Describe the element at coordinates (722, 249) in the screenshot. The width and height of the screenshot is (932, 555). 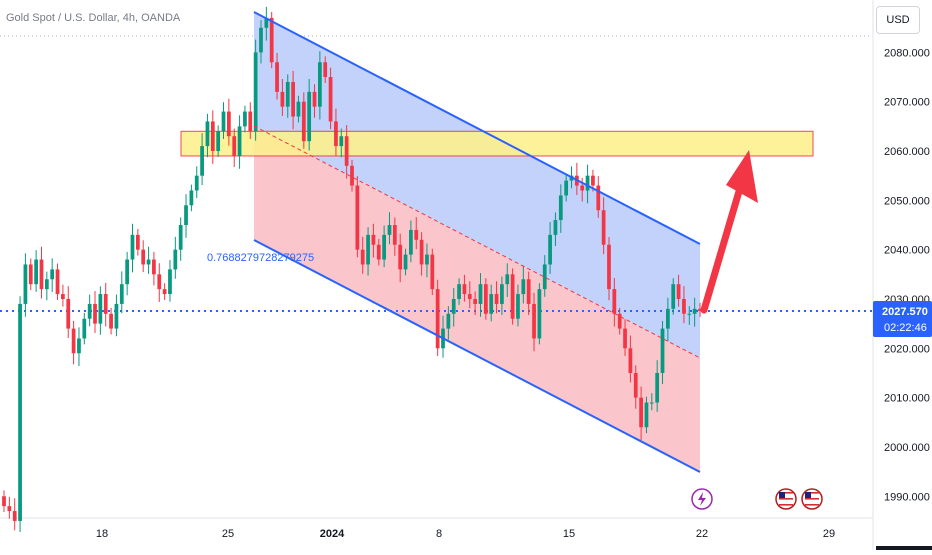
I see `arrow-shaft` at that location.